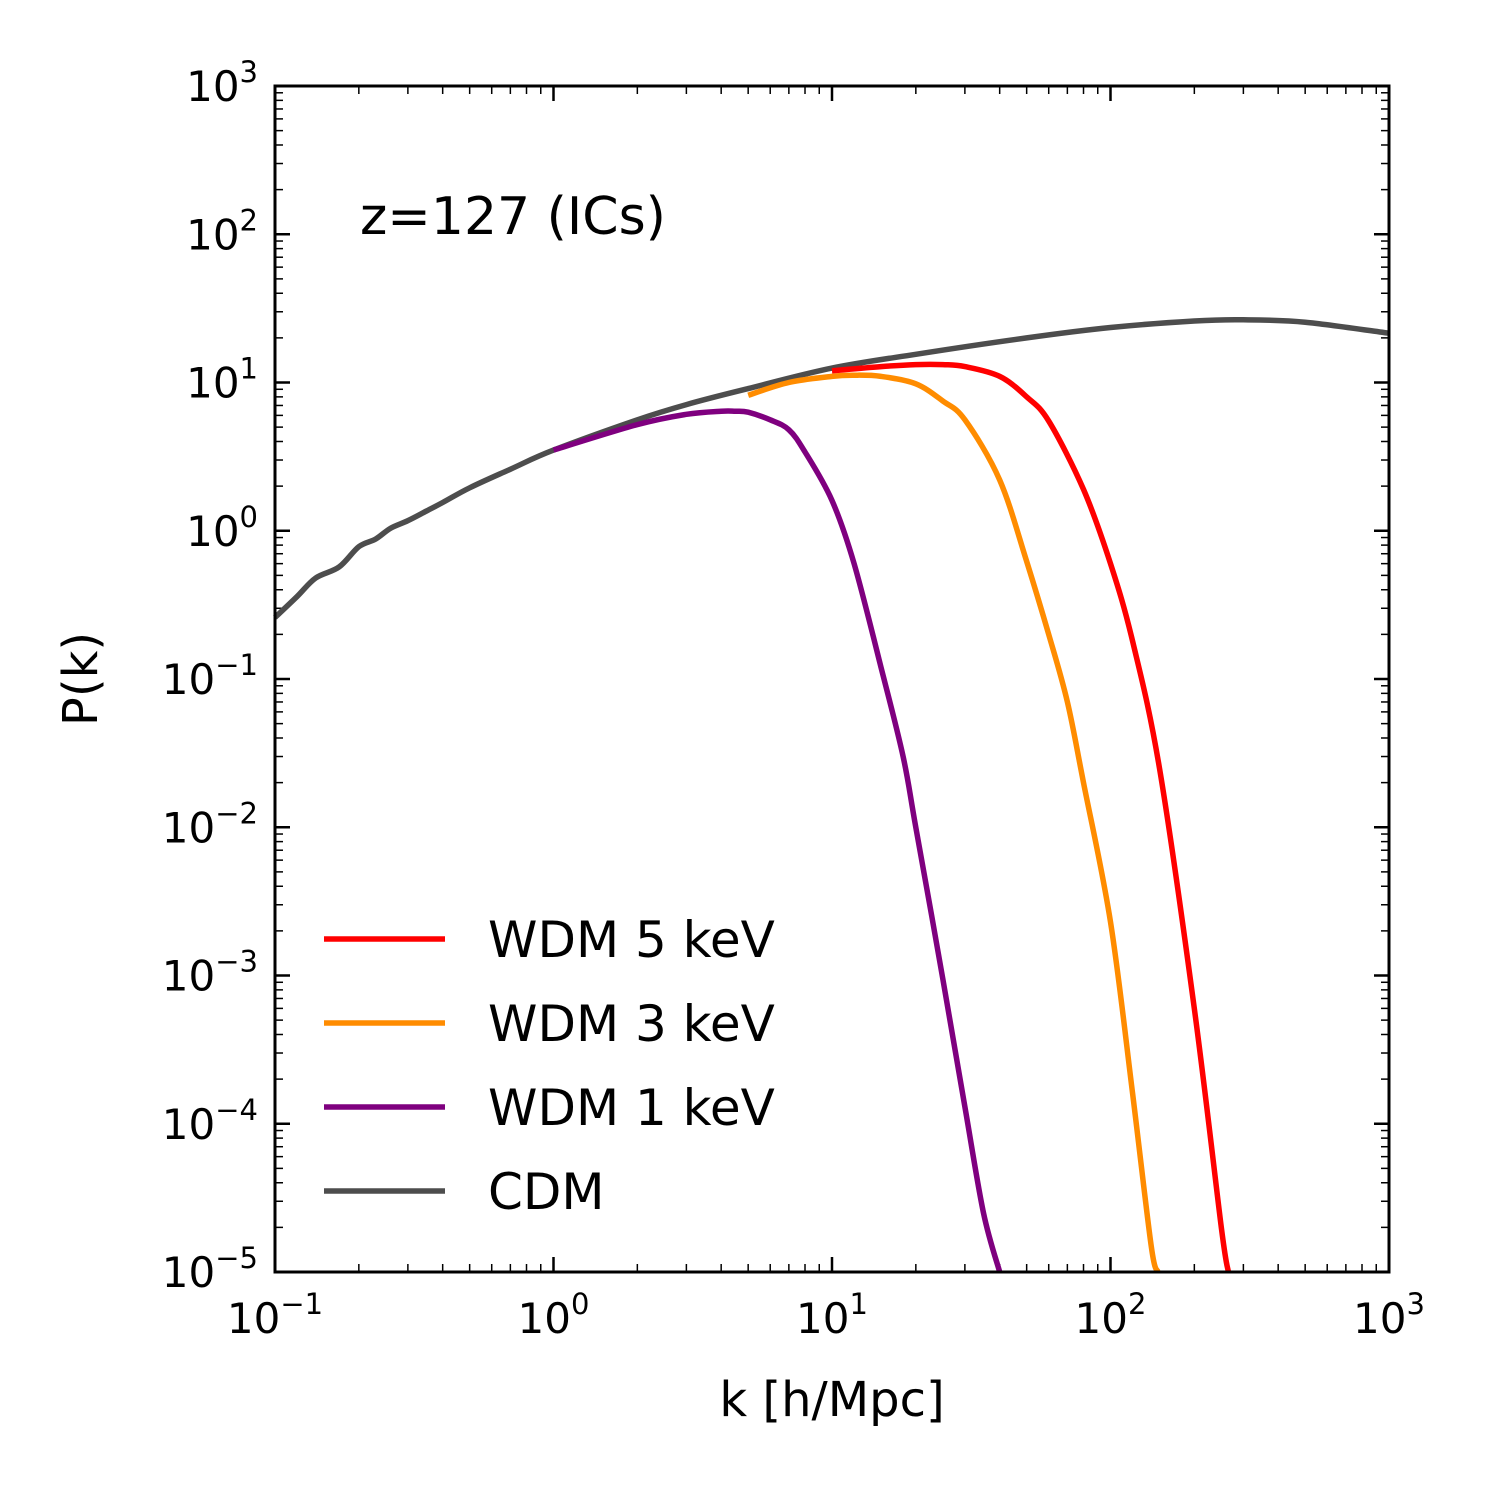 The height and width of the screenshot is (1495, 1495). What do you see at coordinates (631, 940) in the screenshot?
I see `legend-label: WDM 5 keV` at bounding box center [631, 940].